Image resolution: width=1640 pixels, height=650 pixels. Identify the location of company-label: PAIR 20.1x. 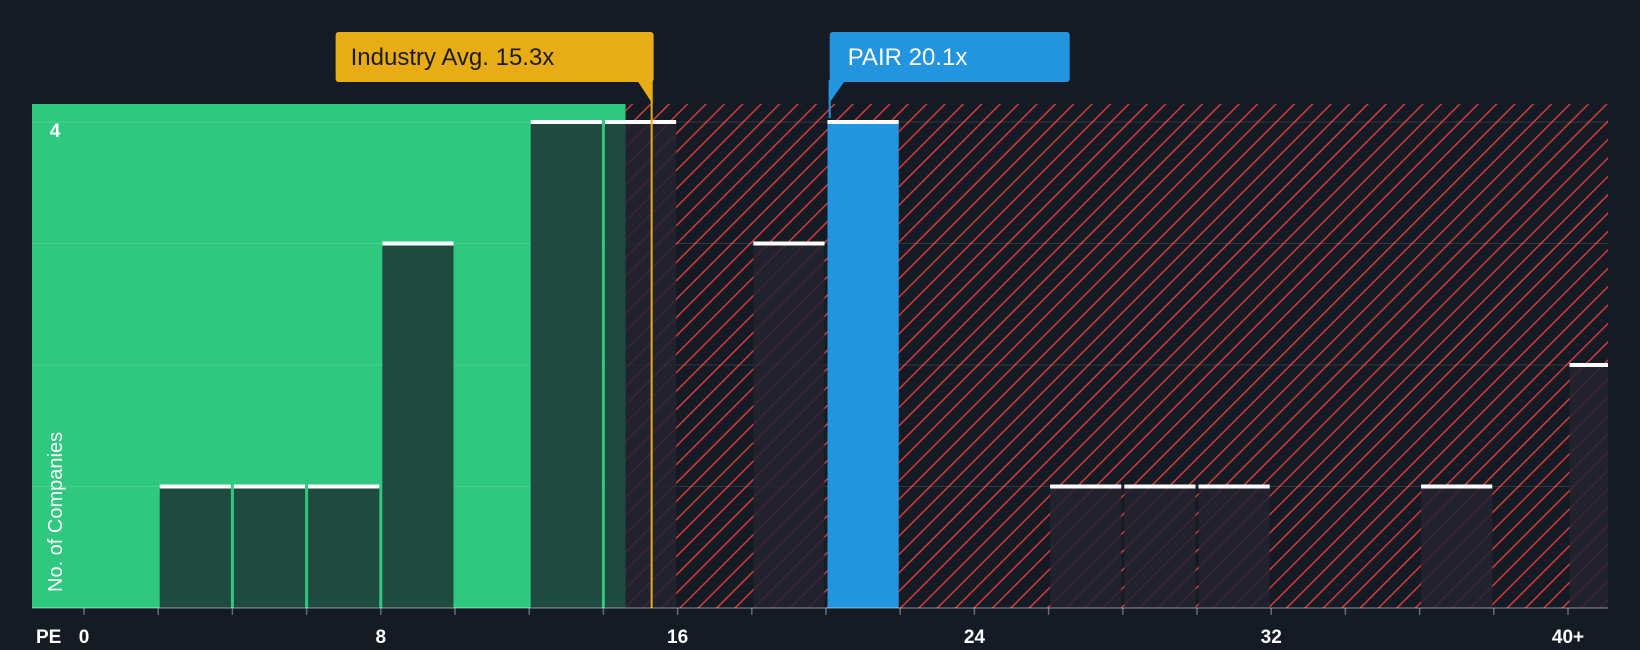
(908, 57).